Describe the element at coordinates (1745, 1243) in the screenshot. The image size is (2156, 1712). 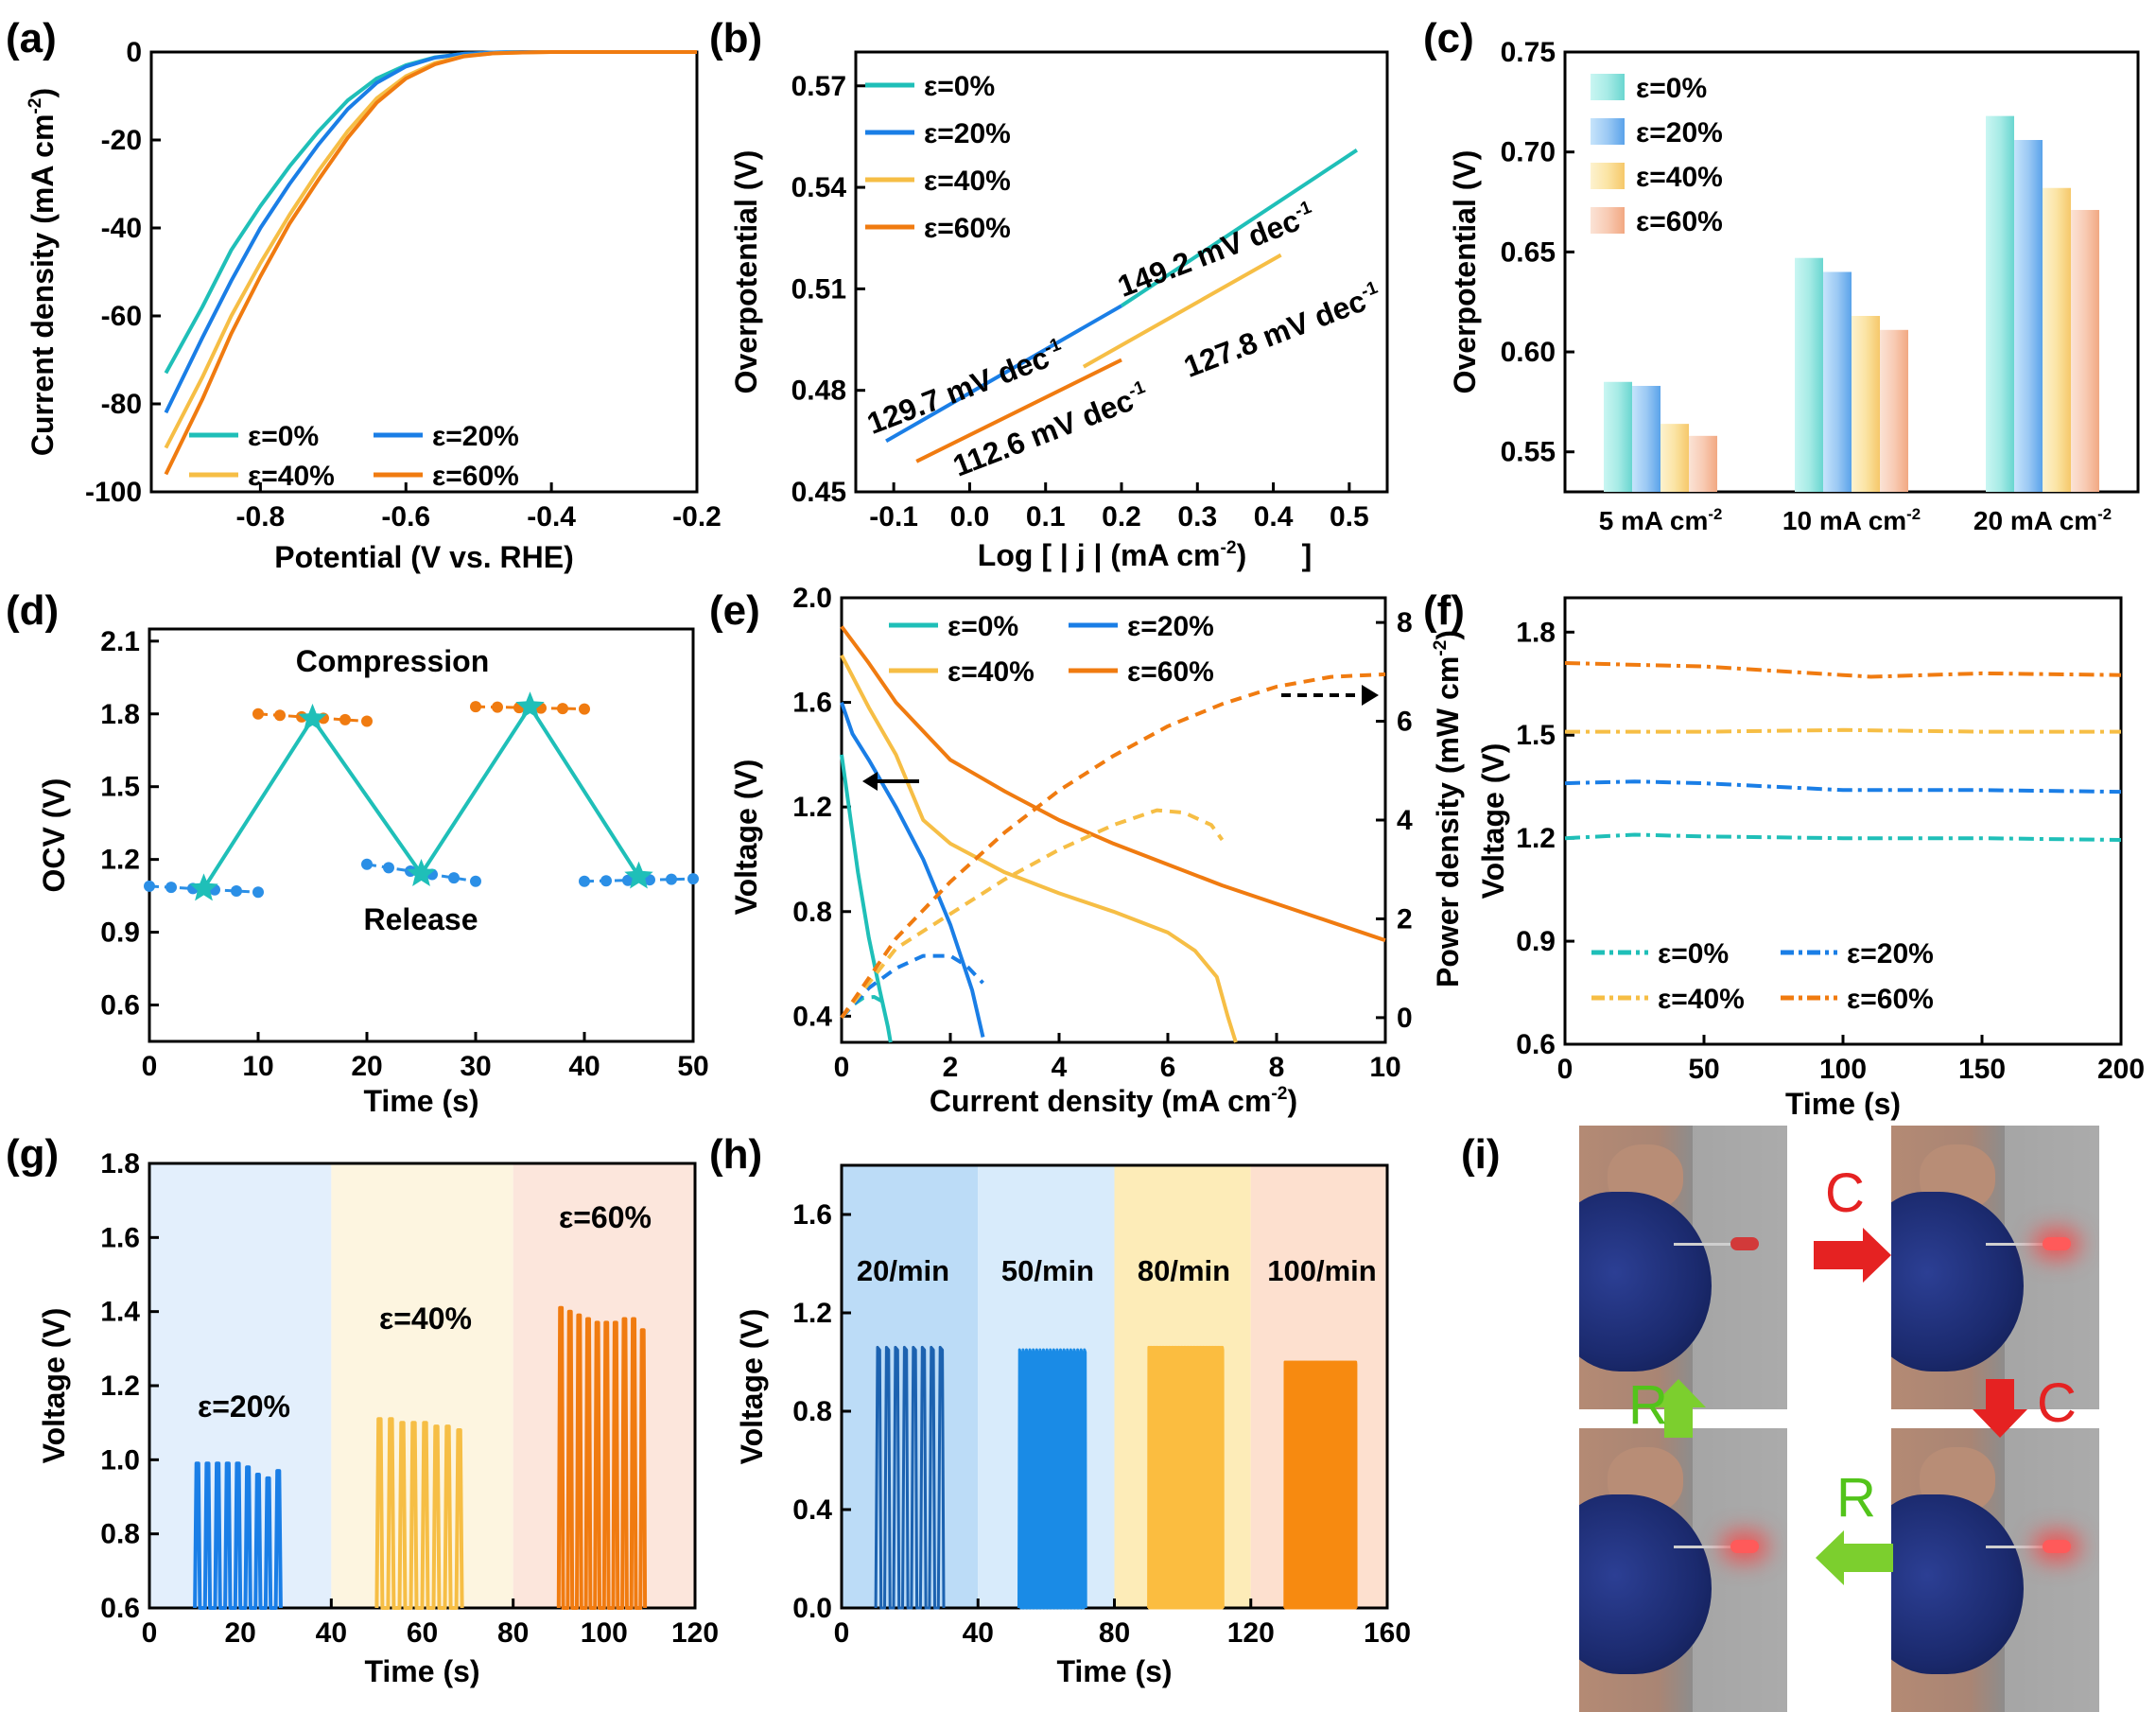
I see `led-off` at that location.